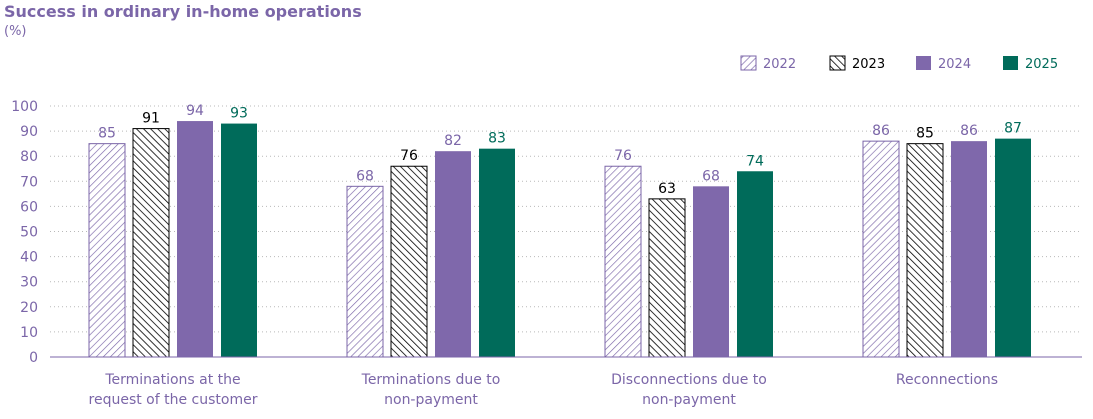  Describe the element at coordinates (183, 11) in the screenshot. I see `chart-title: Success in ordinary in-home operations` at that location.